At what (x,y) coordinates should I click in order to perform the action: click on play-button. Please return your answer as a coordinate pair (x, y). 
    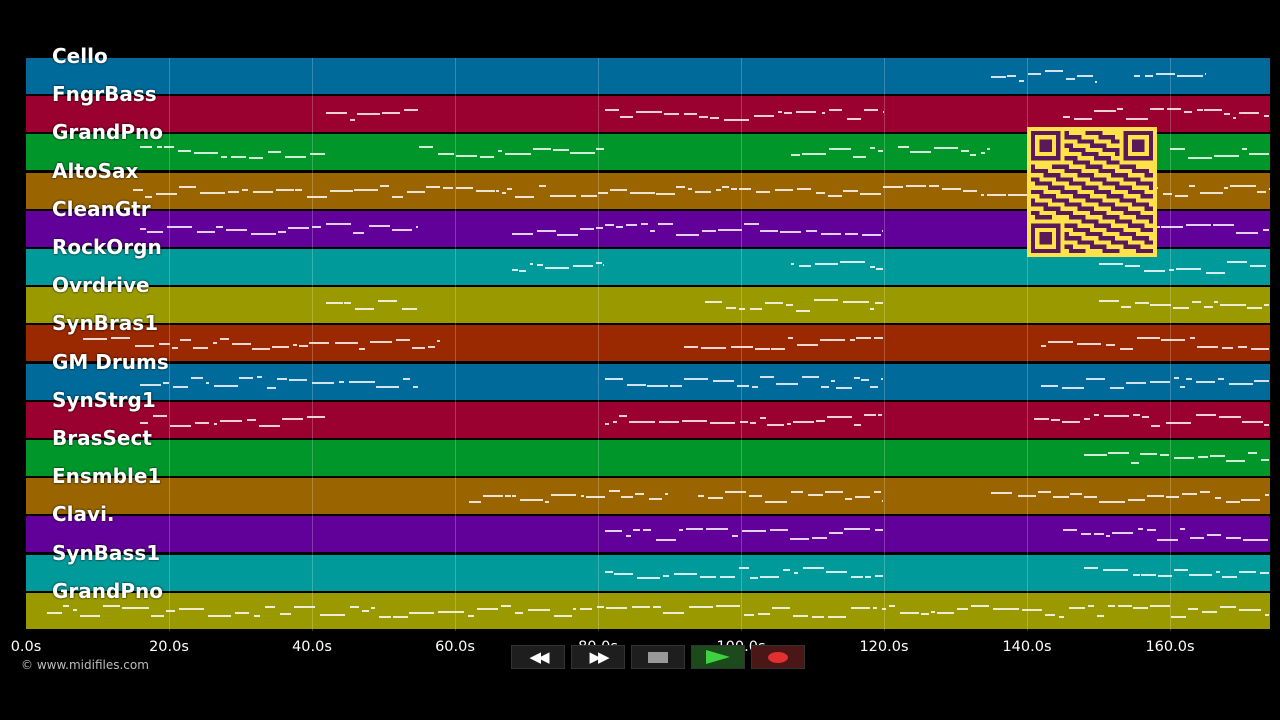
    Looking at the image, I should click on (718, 657).